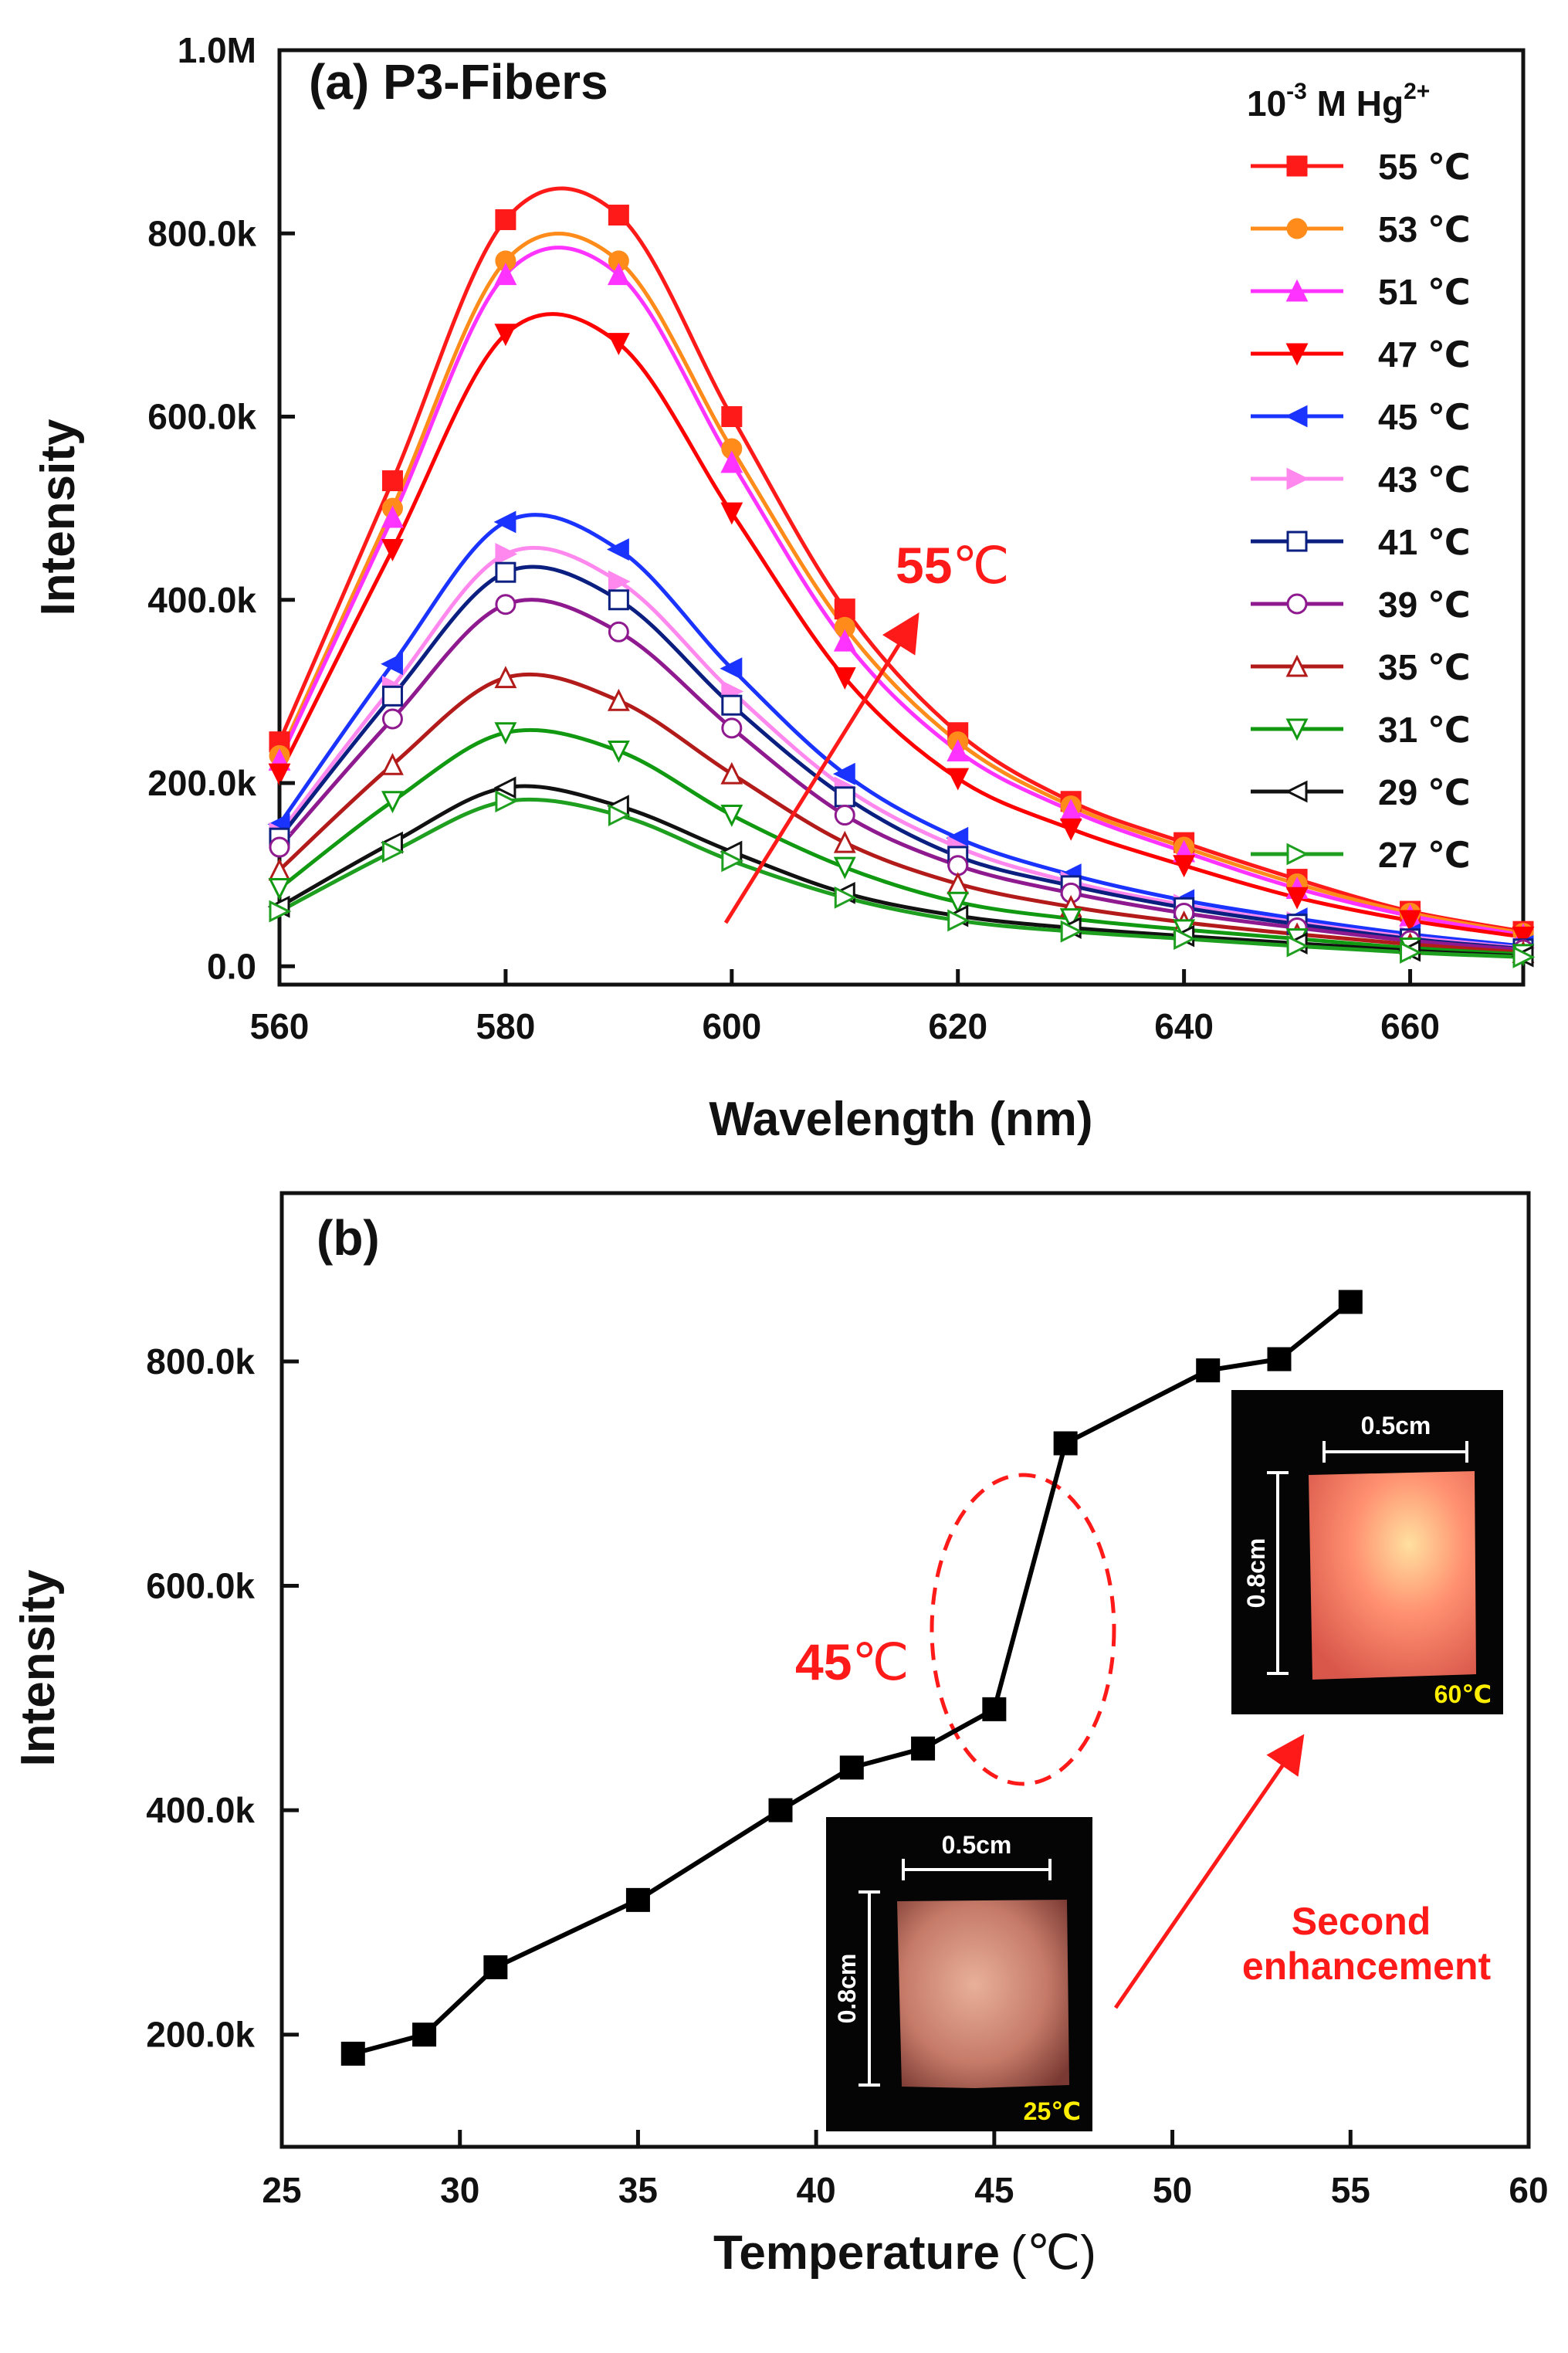  I want to click on panel-a-y-axis-label: Intensity, so click(58, 517).